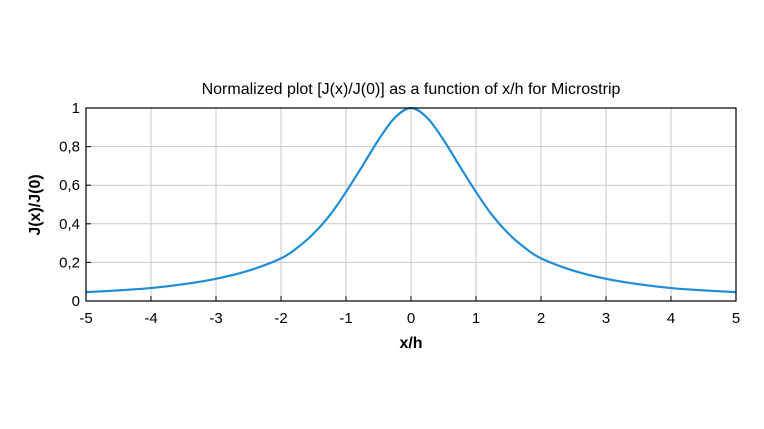 Image resolution: width=764 pixels, height=429 pixels. Describe the element at coordinates (150, 318) in the screenshot. I see `x-tick-label: -4` at that location.